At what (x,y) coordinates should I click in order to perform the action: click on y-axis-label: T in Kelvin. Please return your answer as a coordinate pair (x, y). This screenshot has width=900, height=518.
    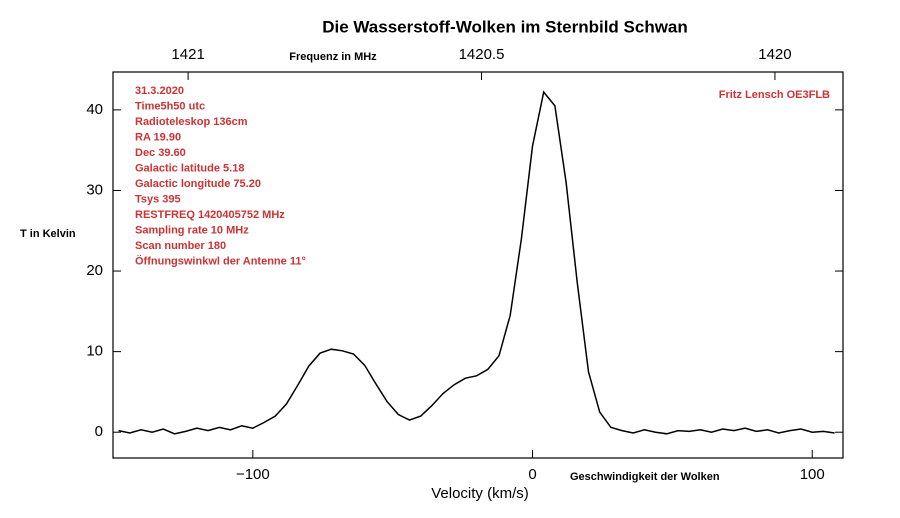
    Looking at the image, I should click on (48, 234).